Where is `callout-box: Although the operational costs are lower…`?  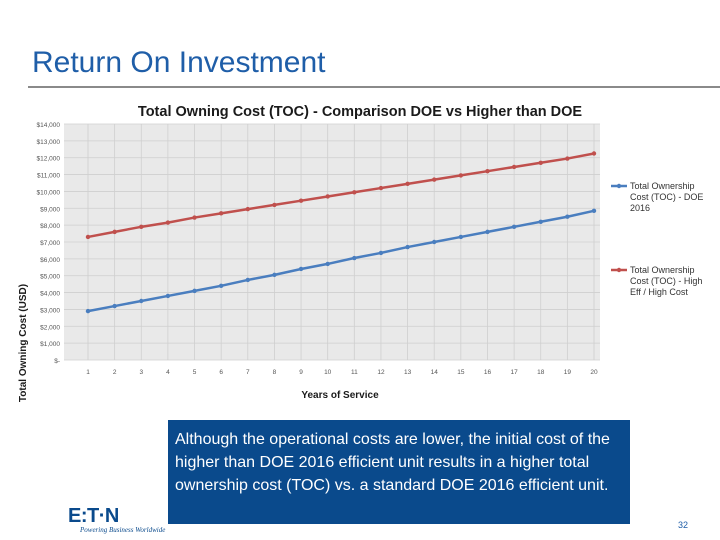 callout-box: Although the operational costs are lower… is located at coordinates (399, 472).